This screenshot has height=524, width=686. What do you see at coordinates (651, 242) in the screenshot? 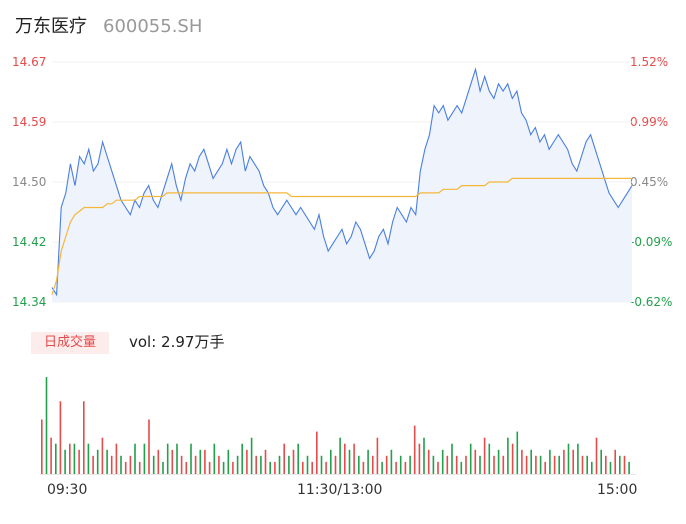
I see `pct-tick: -0.09%` at bounding box center [651, 242].